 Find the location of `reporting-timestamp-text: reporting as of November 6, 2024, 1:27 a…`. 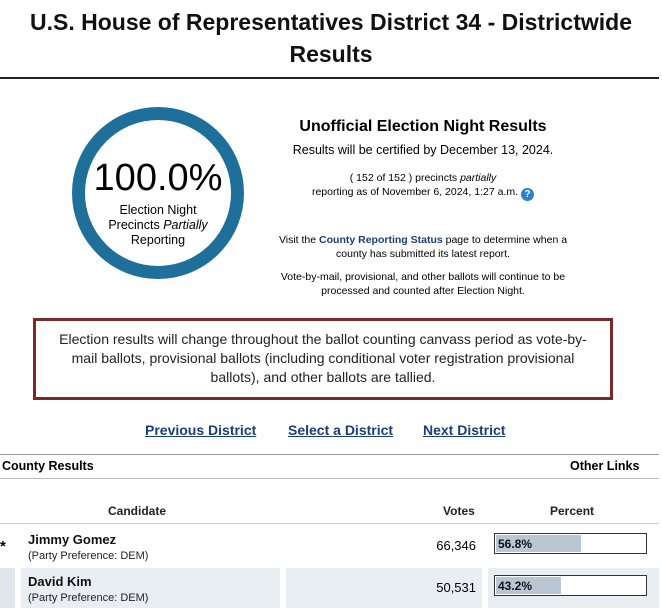

reporting-timestamp-text: reporting as of November 6, 2024, 1:27 a… is located at coordinates (415, 192).